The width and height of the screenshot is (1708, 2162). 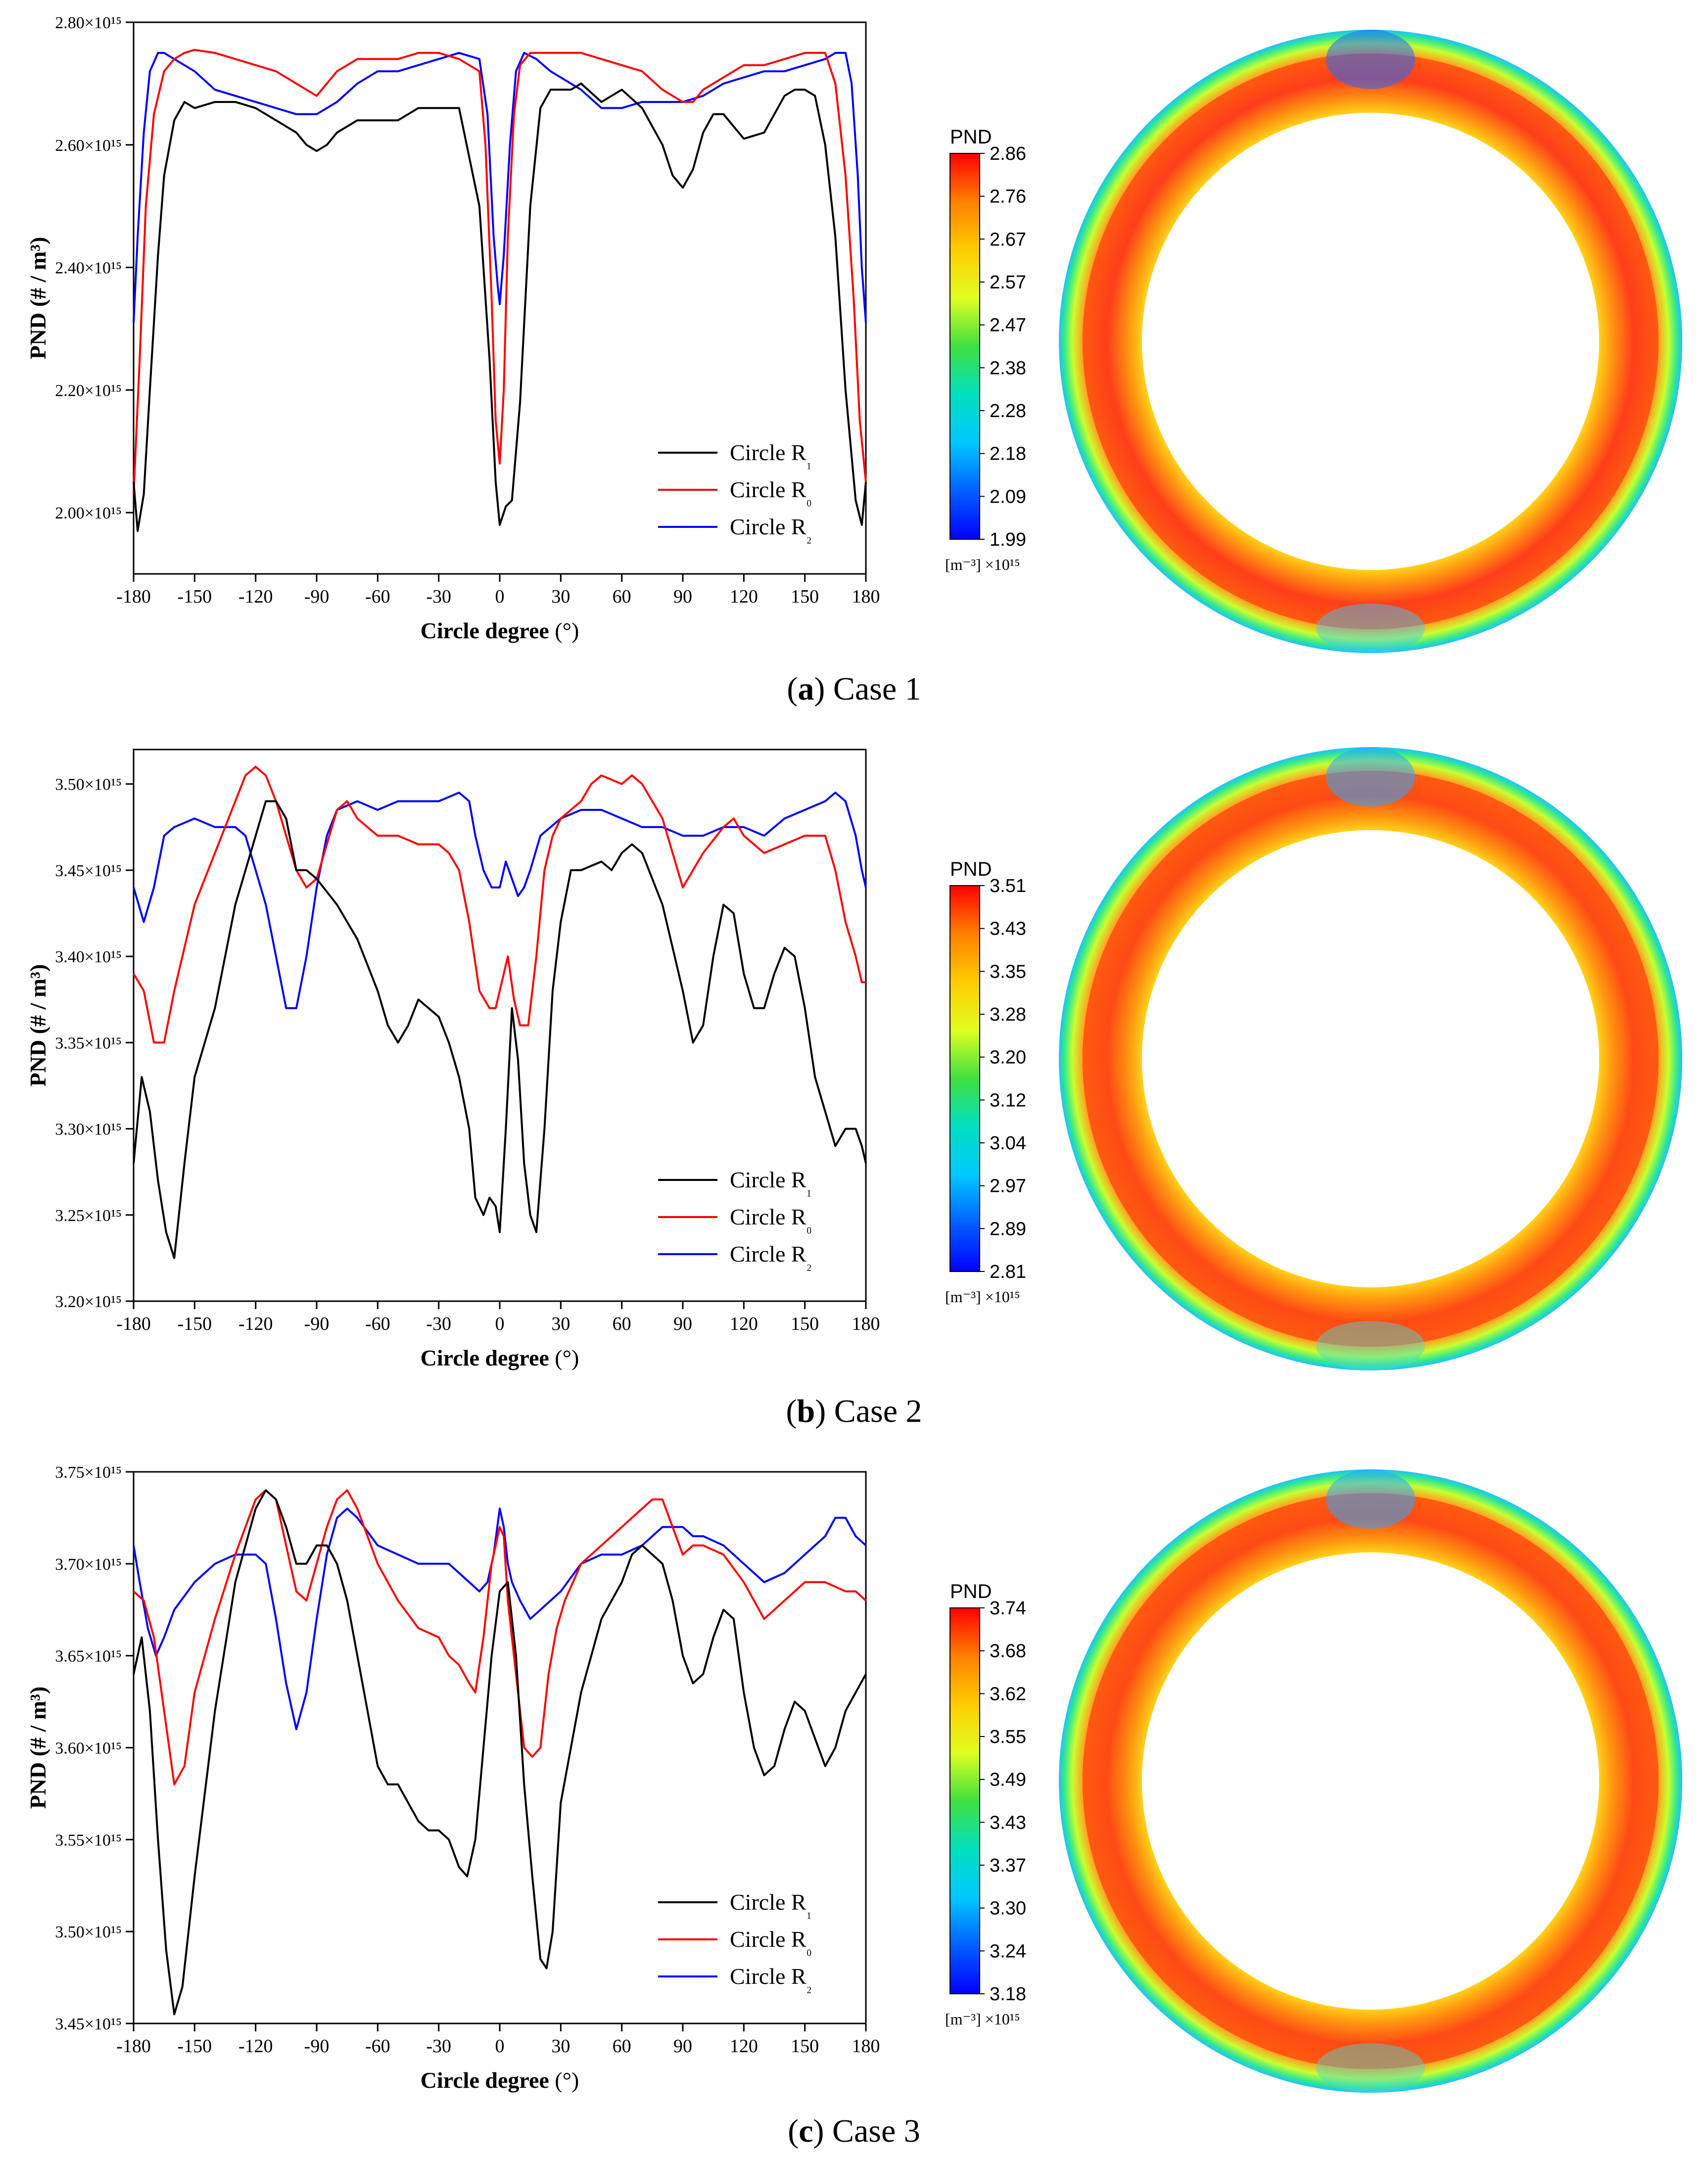 What do you see at coordinates (1008, 154) in the screenshot?
I see `colorbar-tick-label: 2.86` at bounding box center [1008, 154].